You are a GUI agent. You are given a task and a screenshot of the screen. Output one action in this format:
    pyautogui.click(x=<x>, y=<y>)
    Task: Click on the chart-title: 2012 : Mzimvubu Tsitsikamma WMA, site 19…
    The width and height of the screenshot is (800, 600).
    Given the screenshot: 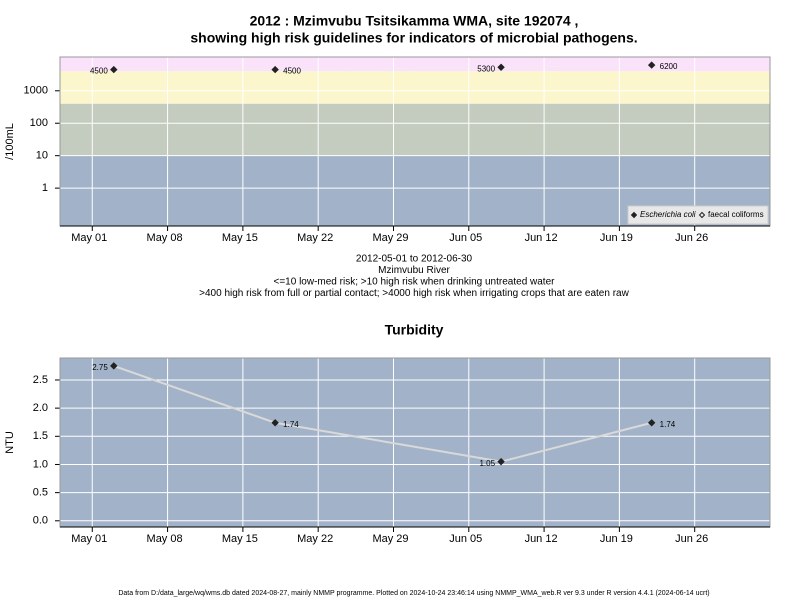 What is the action you would take?
    pyautogui.click(x=414, y=21)
    